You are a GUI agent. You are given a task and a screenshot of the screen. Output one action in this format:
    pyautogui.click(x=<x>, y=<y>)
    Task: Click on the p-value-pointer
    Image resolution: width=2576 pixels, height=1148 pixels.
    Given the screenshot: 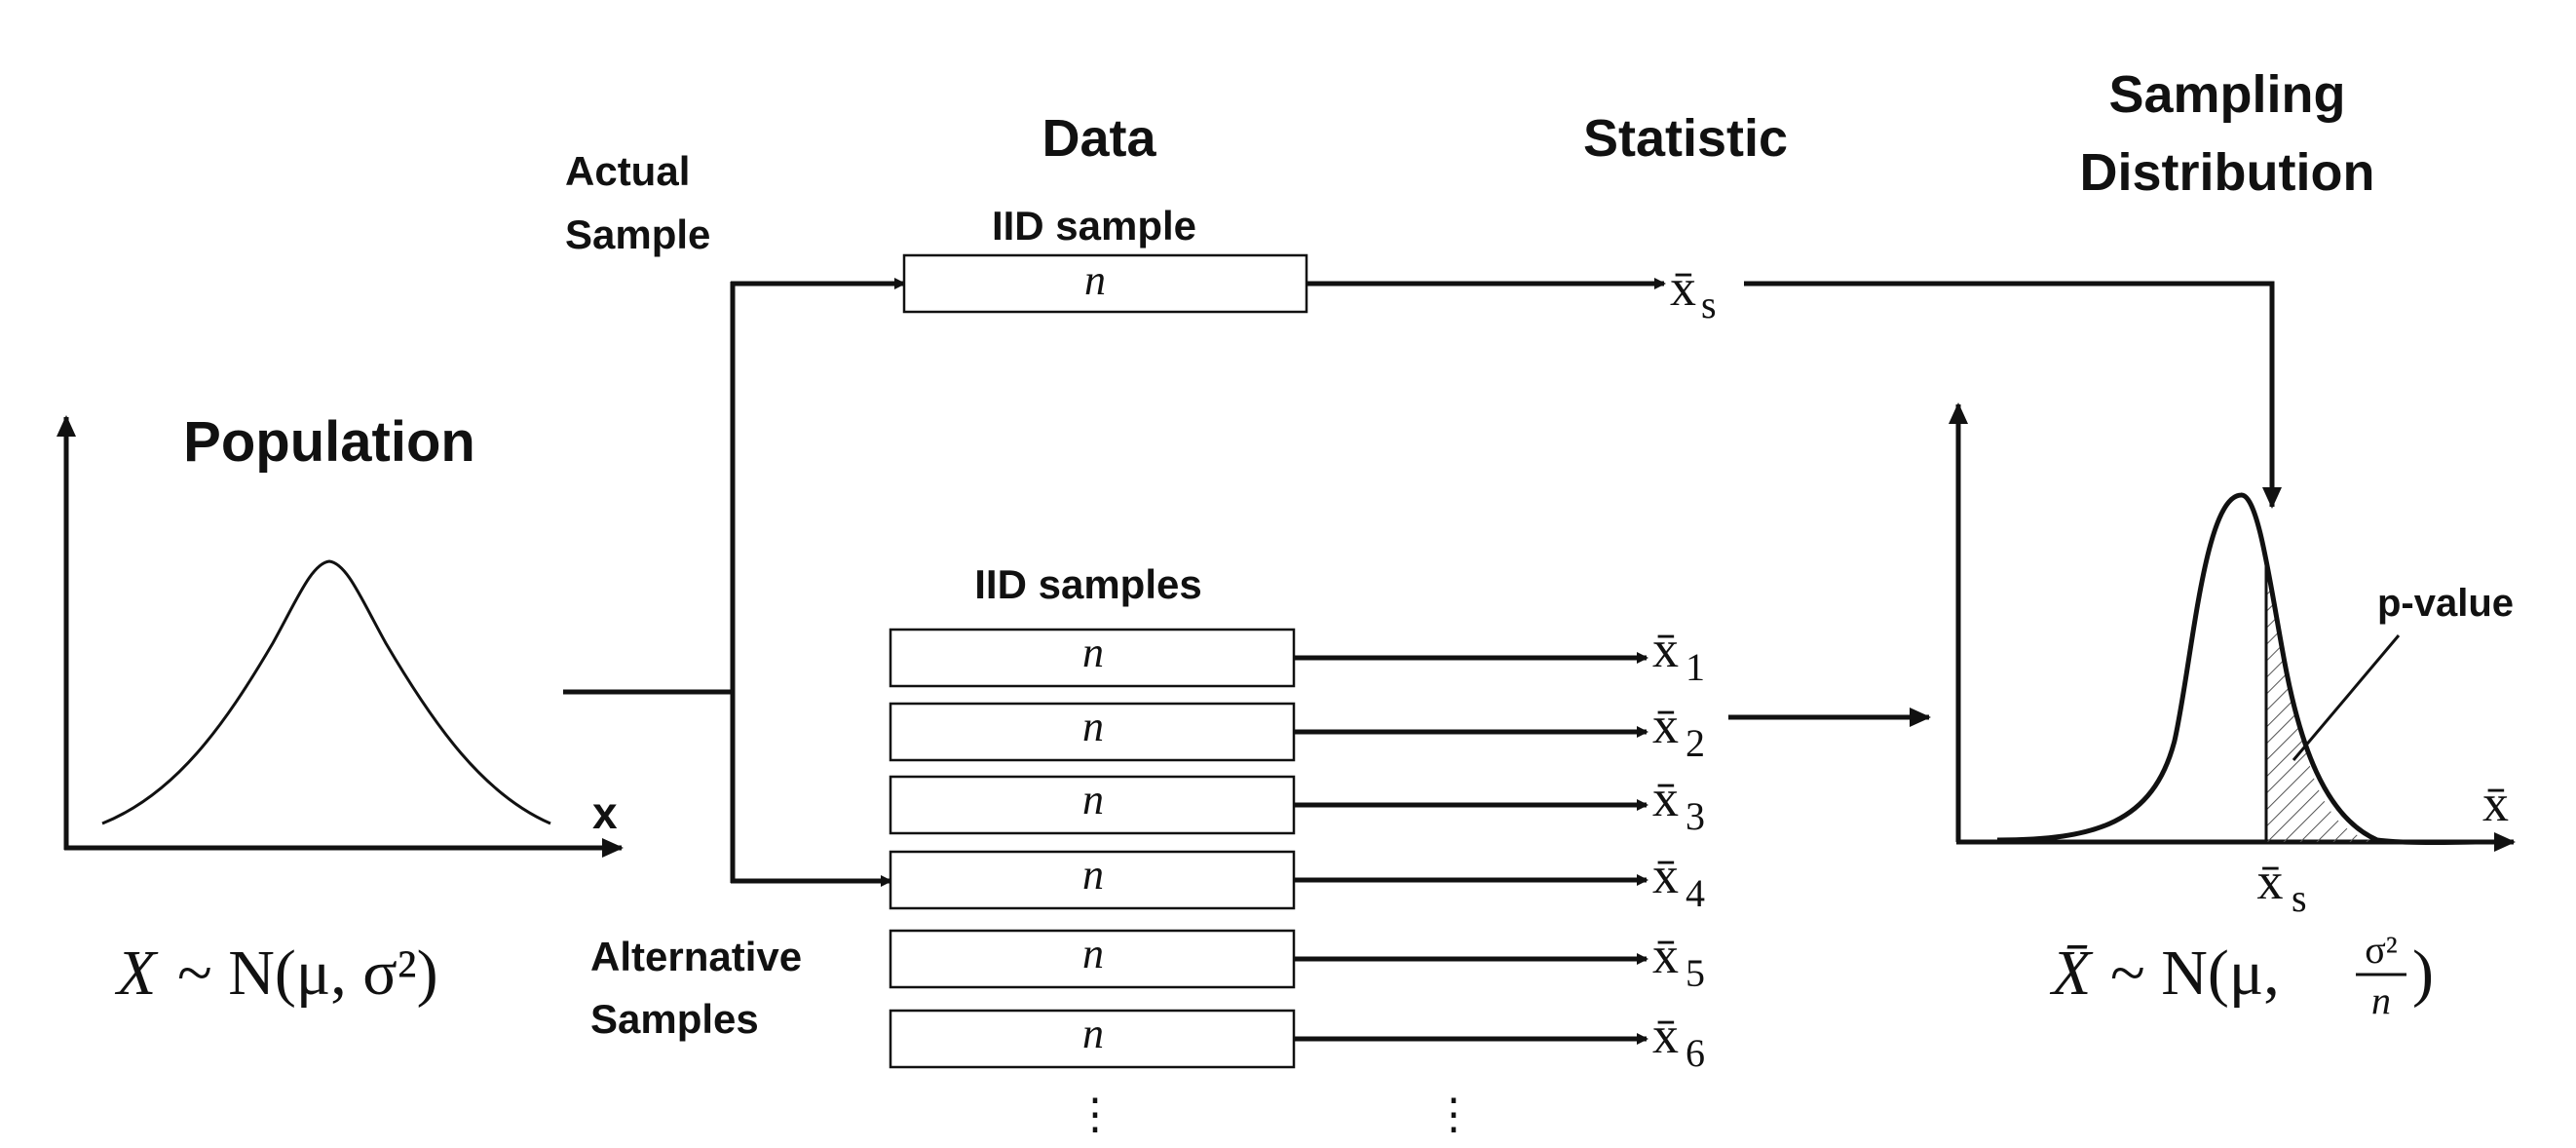 What is the action you would take?
    pyautogui.click(x=2346, y=697)
    